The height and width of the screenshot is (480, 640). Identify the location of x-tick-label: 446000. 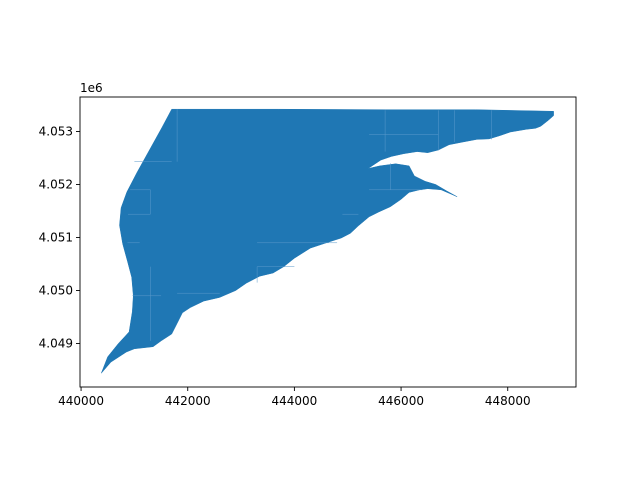
(401, 401).